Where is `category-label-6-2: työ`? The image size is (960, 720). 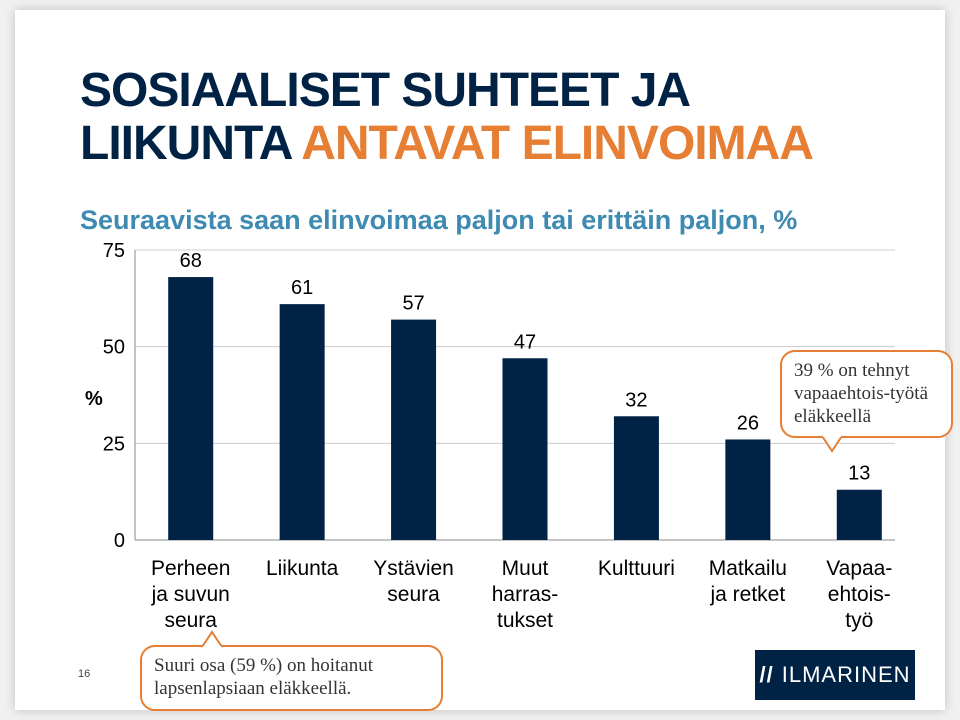
category-label-6-2: työ is located at coordinates (859, 620).